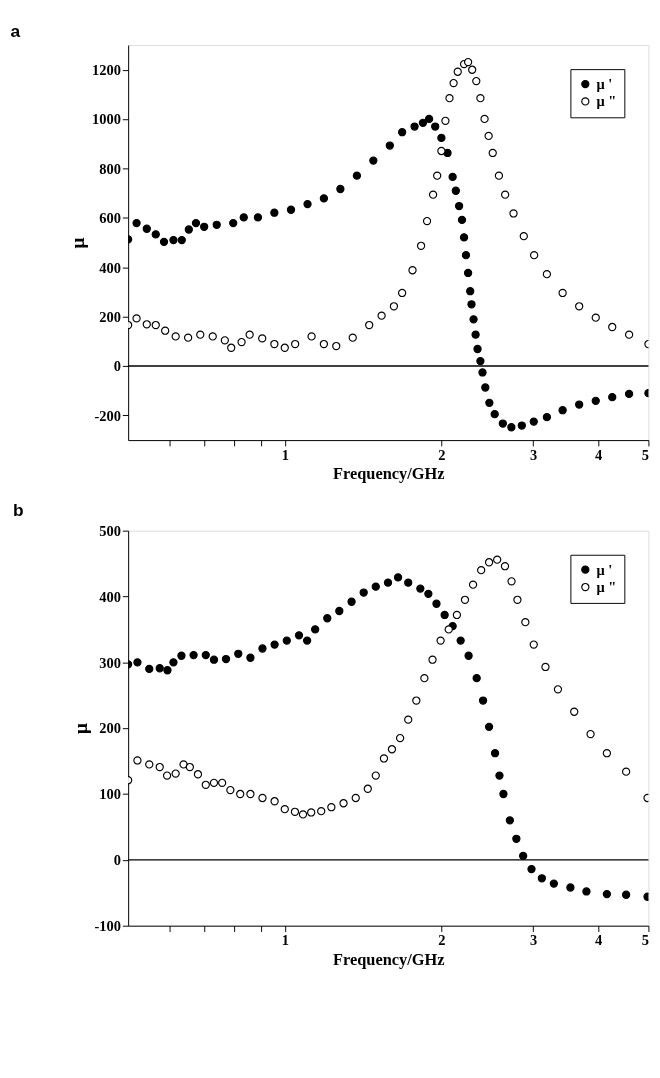 The height and width of the screenshot is (1078, 660). I want to click on y-tick-label: -200, so click(107, 415).